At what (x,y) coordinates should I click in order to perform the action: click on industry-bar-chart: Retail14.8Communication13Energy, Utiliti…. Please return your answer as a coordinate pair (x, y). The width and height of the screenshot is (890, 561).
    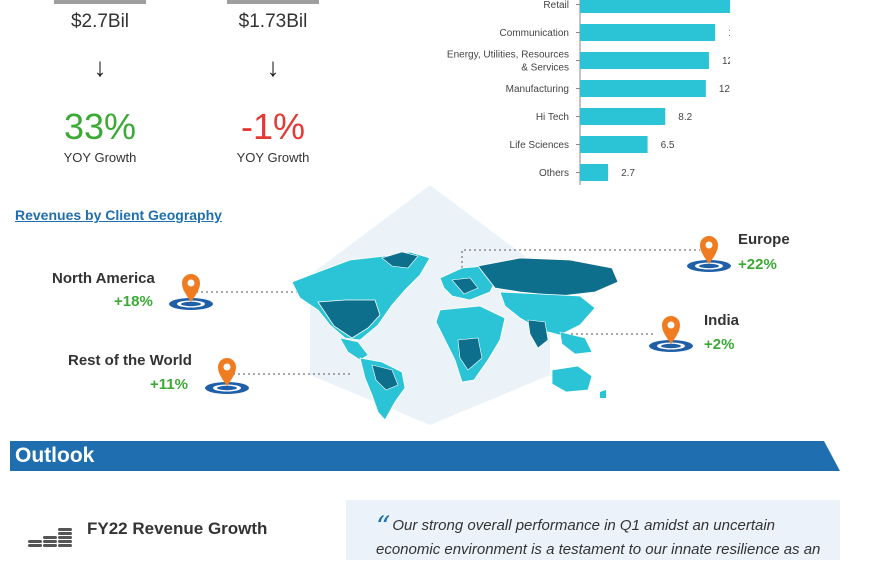
    Looking at the image, I should click on (588, 92).